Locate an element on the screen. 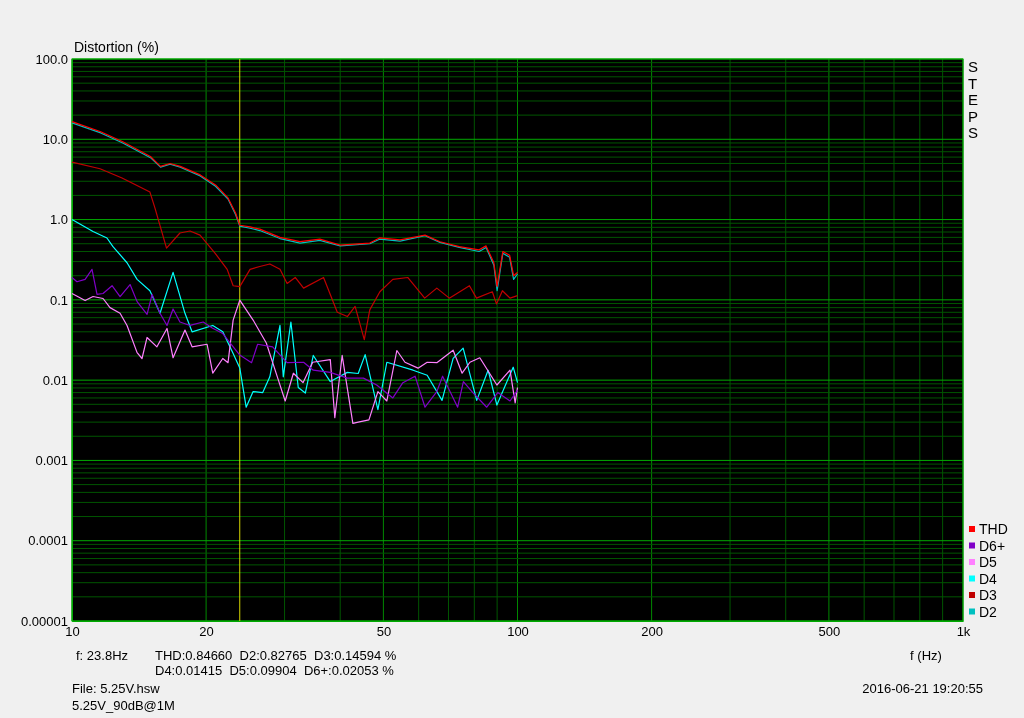  y-tick-label: 0.0001 is located at coordinates (48, 541).